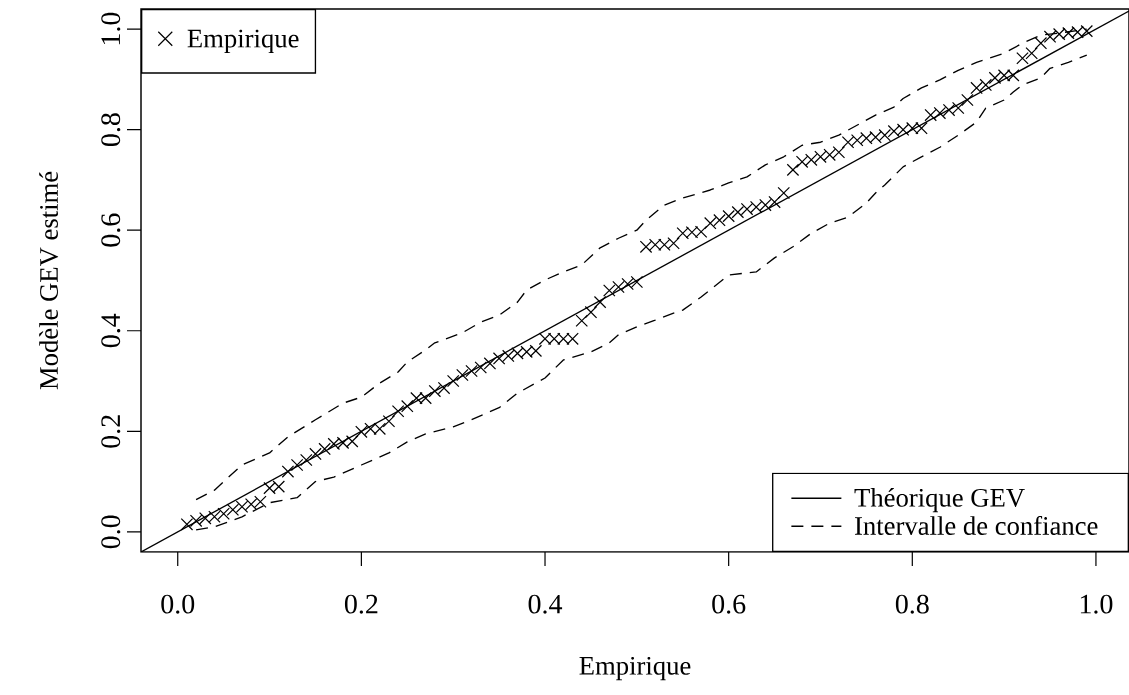 The height and width of the screenshot is (695, 1129). I want to click on y-tick-label: 0.2, so click(111, 431).